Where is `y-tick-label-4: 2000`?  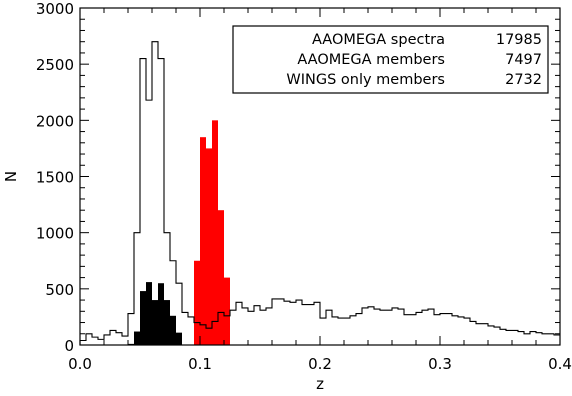 y-tick-label-4: 2000 is located at coordinates (55, 121).